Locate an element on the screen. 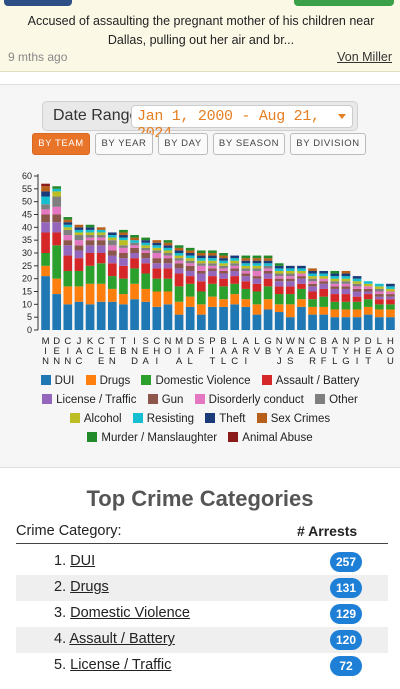 The image size is (400, 689). legend-item-theft: Theft is located at coordinates (225, 419).